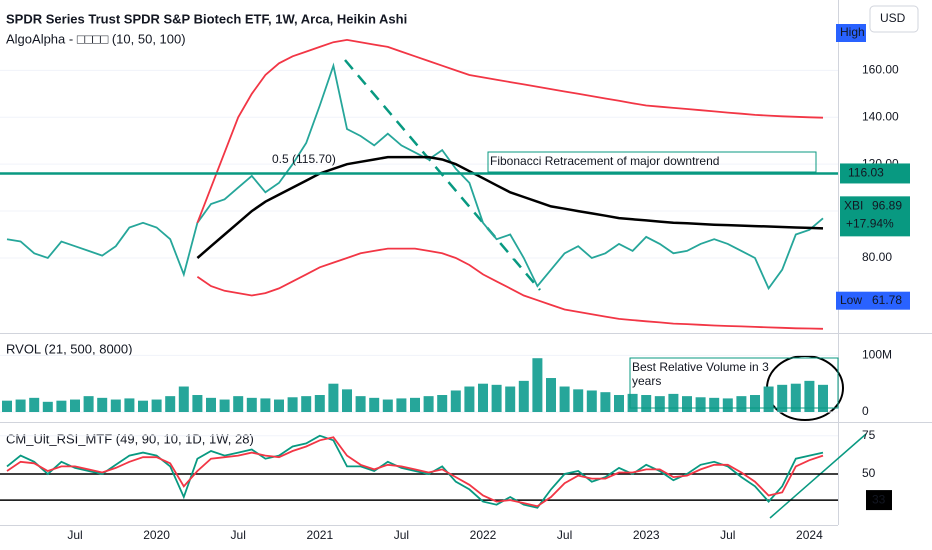 Image resolution: width=932 pixels, height=550 pixels. What do you see at coordinates (96, 38) in the screenshot?
I see `indicator-title: AlgoAlpha - □□□□ (10, 50, 100)` at bounding box center [96, 38].